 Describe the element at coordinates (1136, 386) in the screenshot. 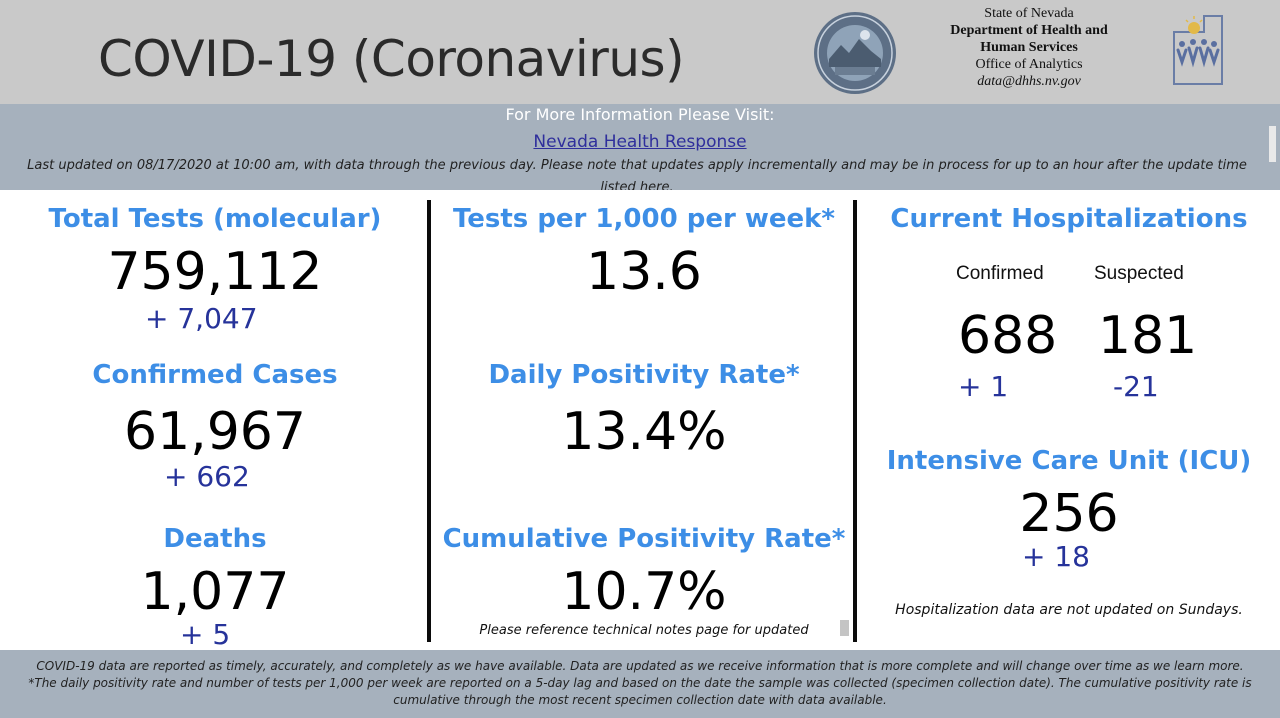

I see `hosp-suspected-delta: -21` at that location.